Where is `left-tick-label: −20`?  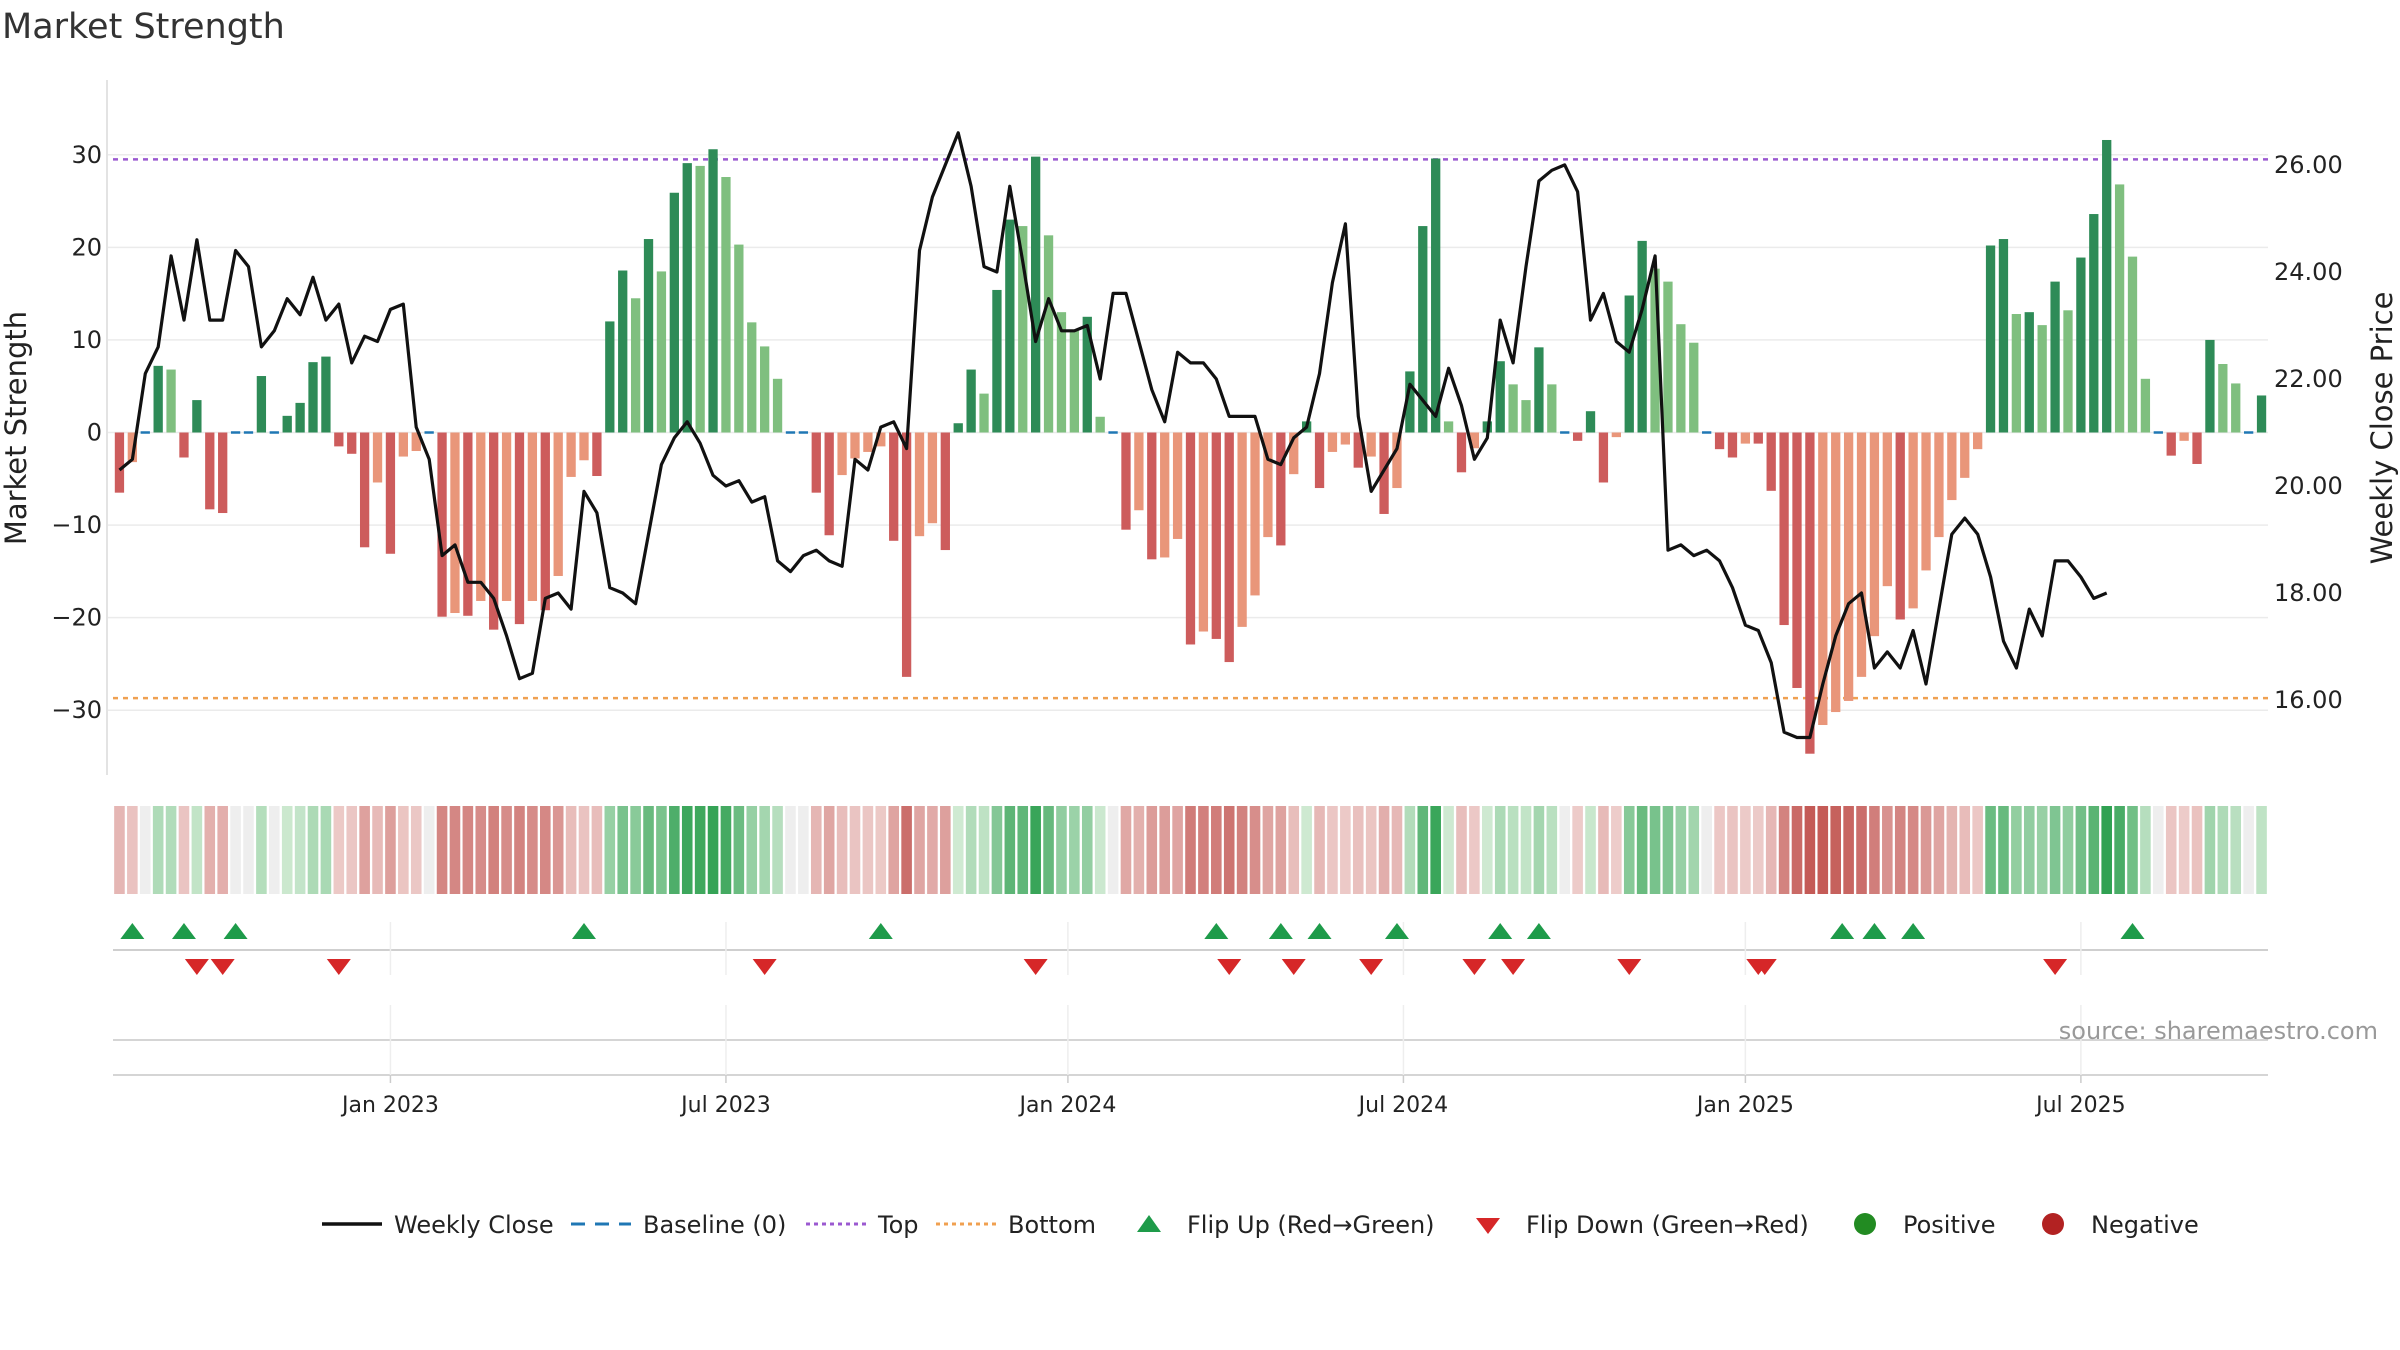
left-tick-label: −20 is located at coordinates (76, 618).